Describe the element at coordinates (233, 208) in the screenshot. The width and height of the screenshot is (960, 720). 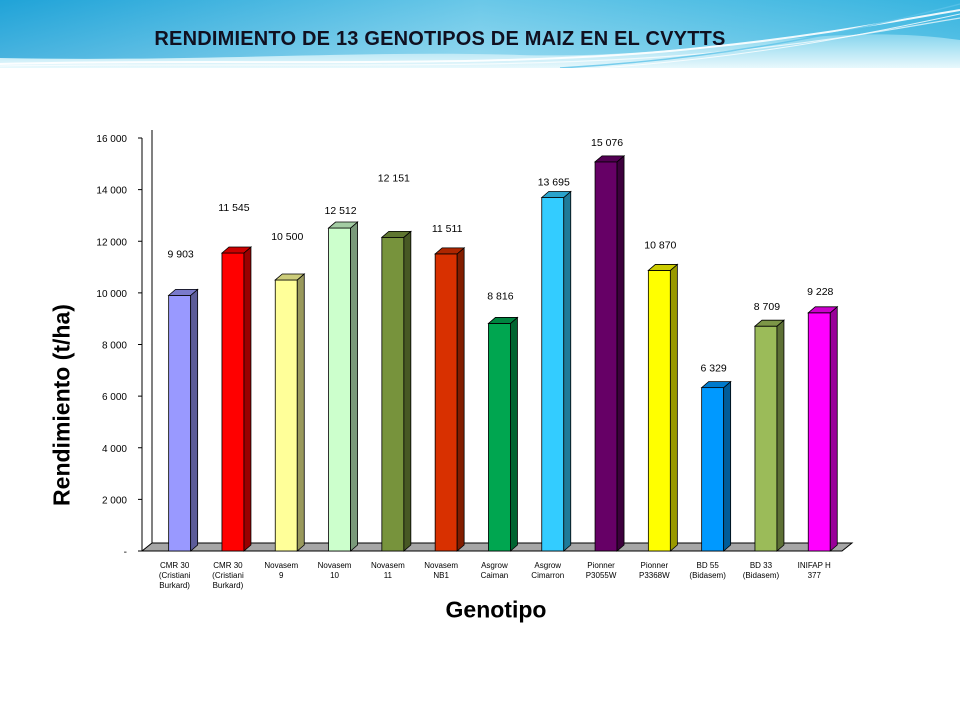
I see `bar-value-label: 11 545` at that location.